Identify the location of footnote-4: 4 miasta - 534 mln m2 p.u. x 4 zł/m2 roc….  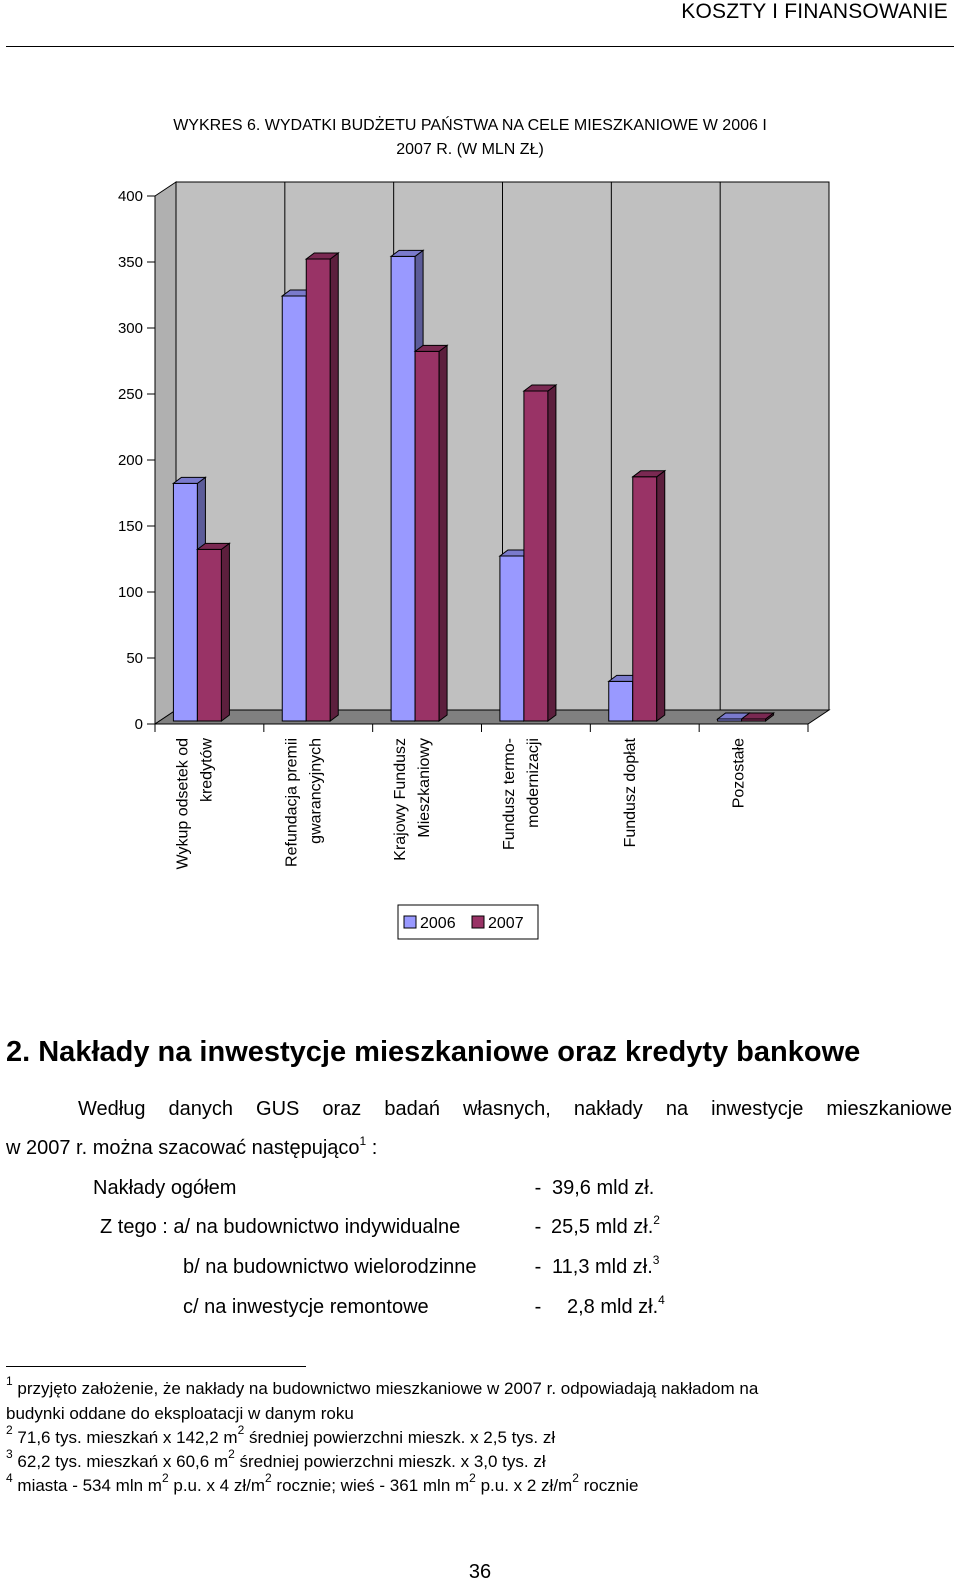
(322, 1484).